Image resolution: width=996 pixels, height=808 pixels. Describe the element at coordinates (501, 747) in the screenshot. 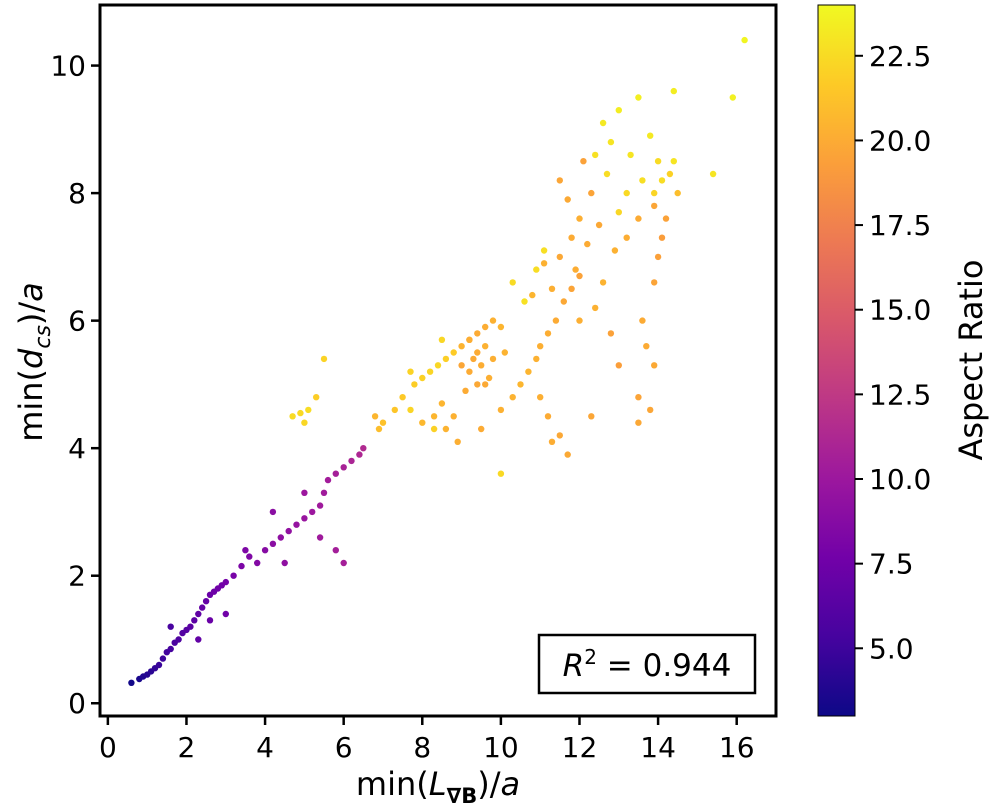

I see `x-tick-label: 10` at that location.